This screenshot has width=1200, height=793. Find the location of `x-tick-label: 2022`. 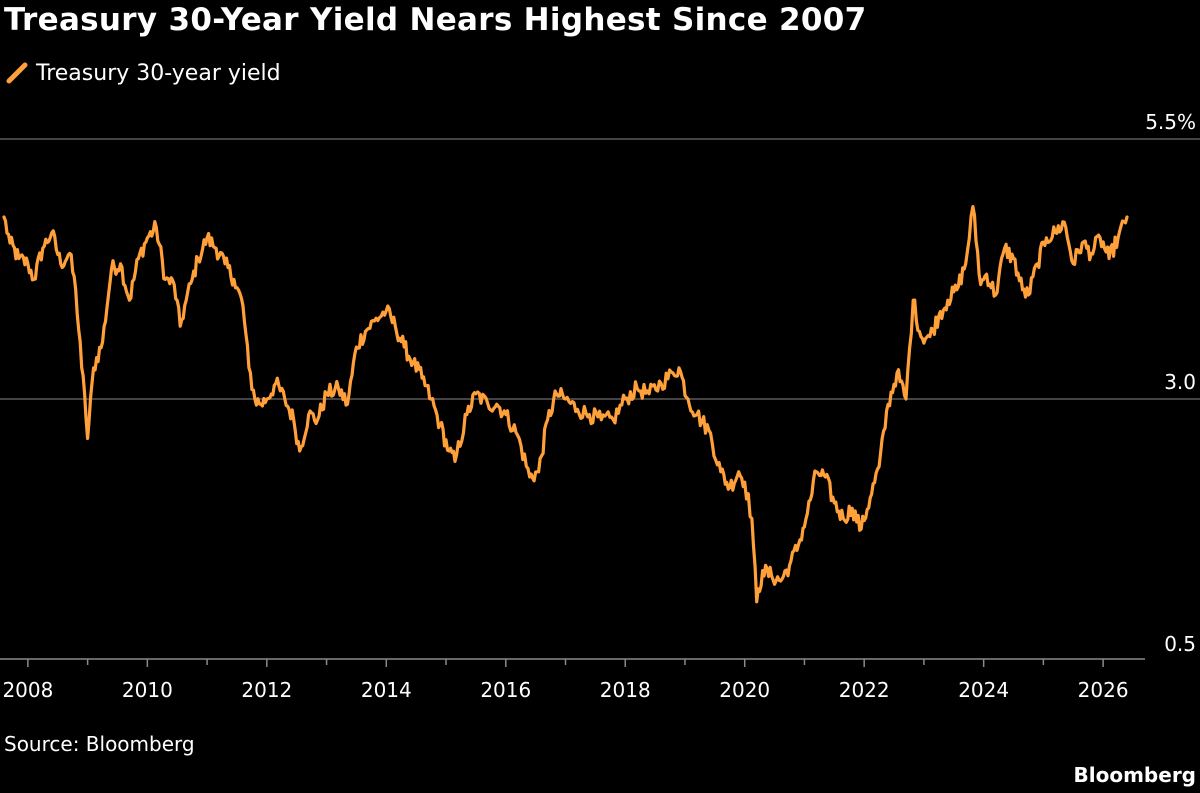

x-tick-label: 2022 is located at coordinates (864, 690).